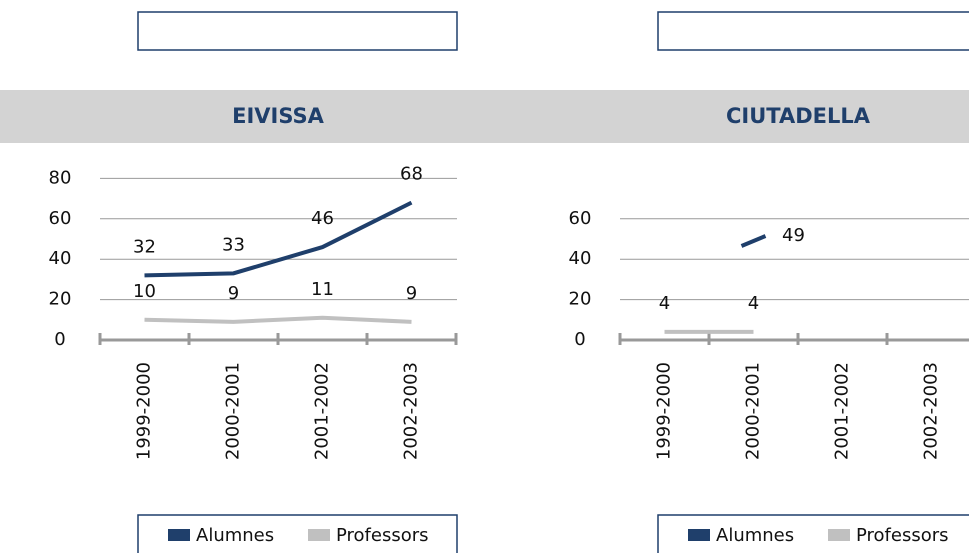 This screenshot has width=969, height=553. What do you see at coordinates (753, 241) in the screenshot?
I see `point-dash` at bounding box center [753, 241].